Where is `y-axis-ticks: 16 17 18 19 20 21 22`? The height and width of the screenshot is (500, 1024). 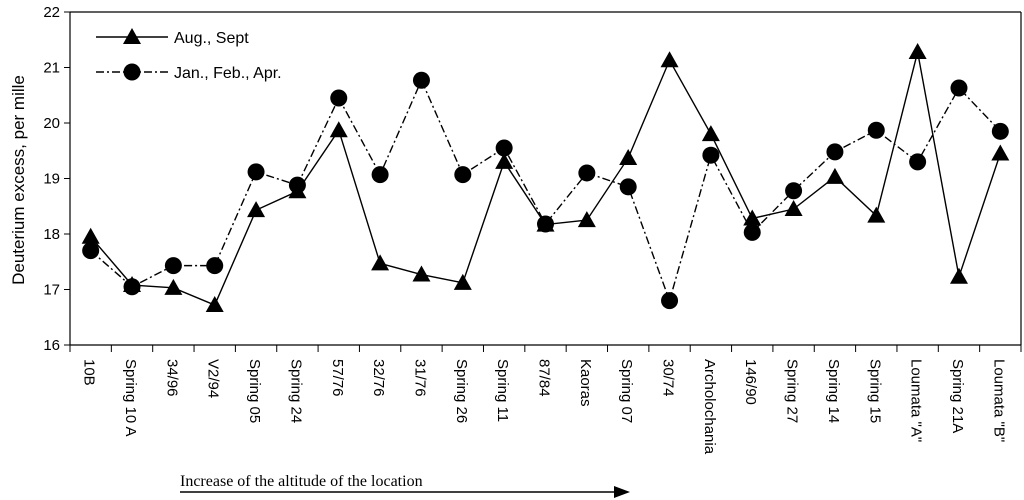
y-axis-ticks: 16 17 18 19 20 21 22 is located at coordinates (56, 179).